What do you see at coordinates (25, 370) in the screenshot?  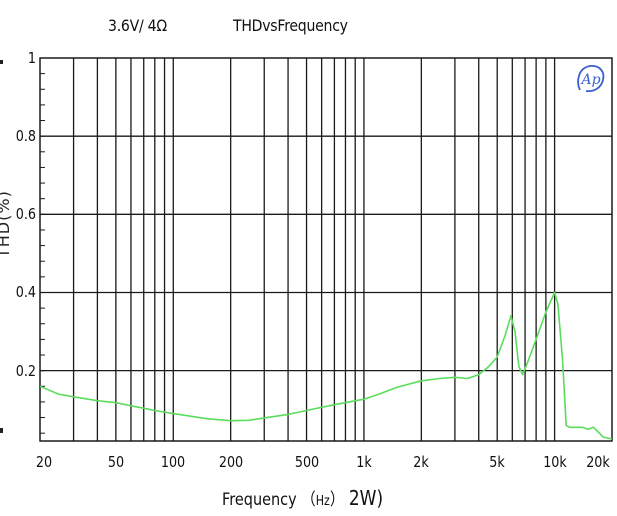 I see `y-tick-label: 0.2` at bounding box center [25, 370].